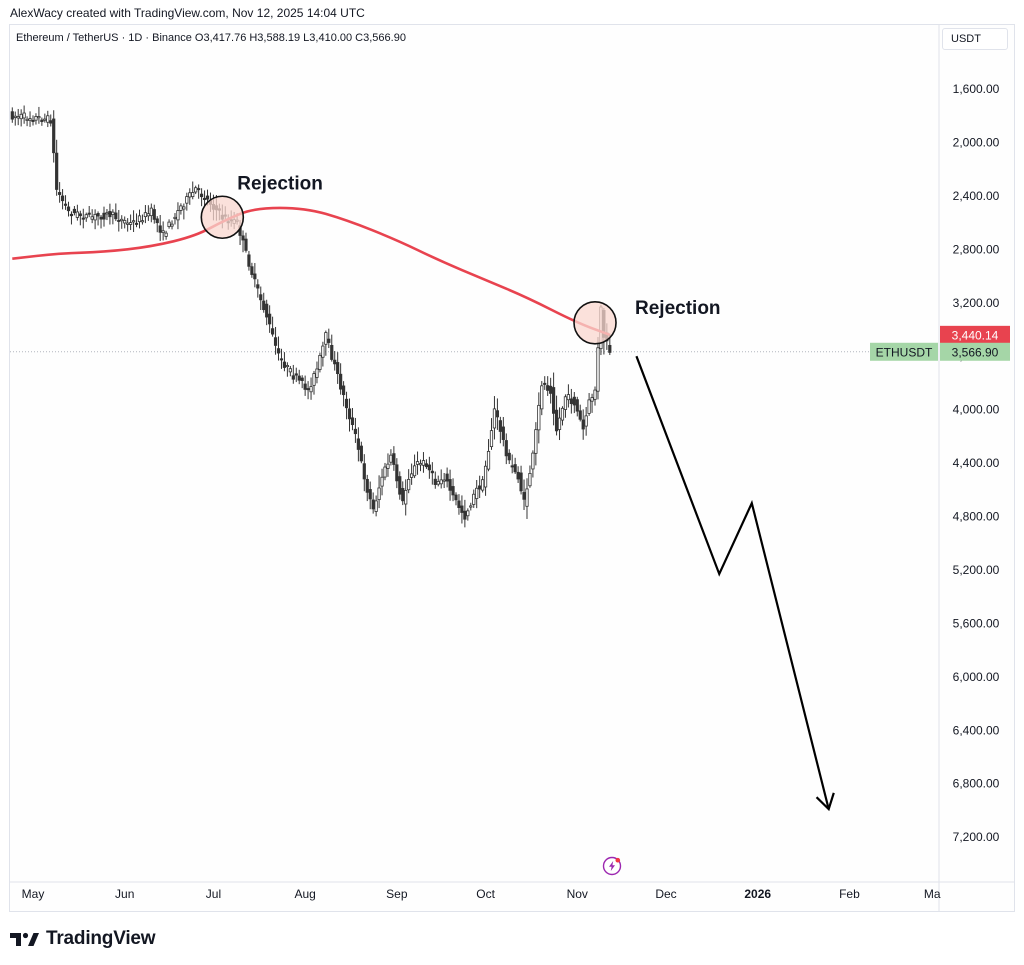 The image size is (1024, 965). What do you see at coordinates (976, 89) in the screenshot?
I see `price-tick-label: 1,600.00` at bounding box center [976, 89].